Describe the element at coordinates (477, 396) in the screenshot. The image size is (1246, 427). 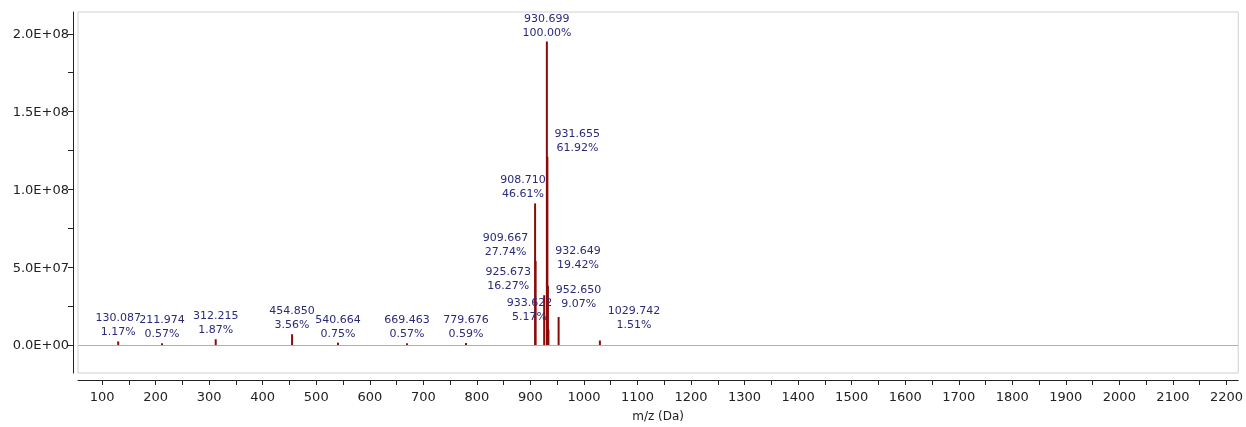
I see `x-tick-label: 800` at that location.